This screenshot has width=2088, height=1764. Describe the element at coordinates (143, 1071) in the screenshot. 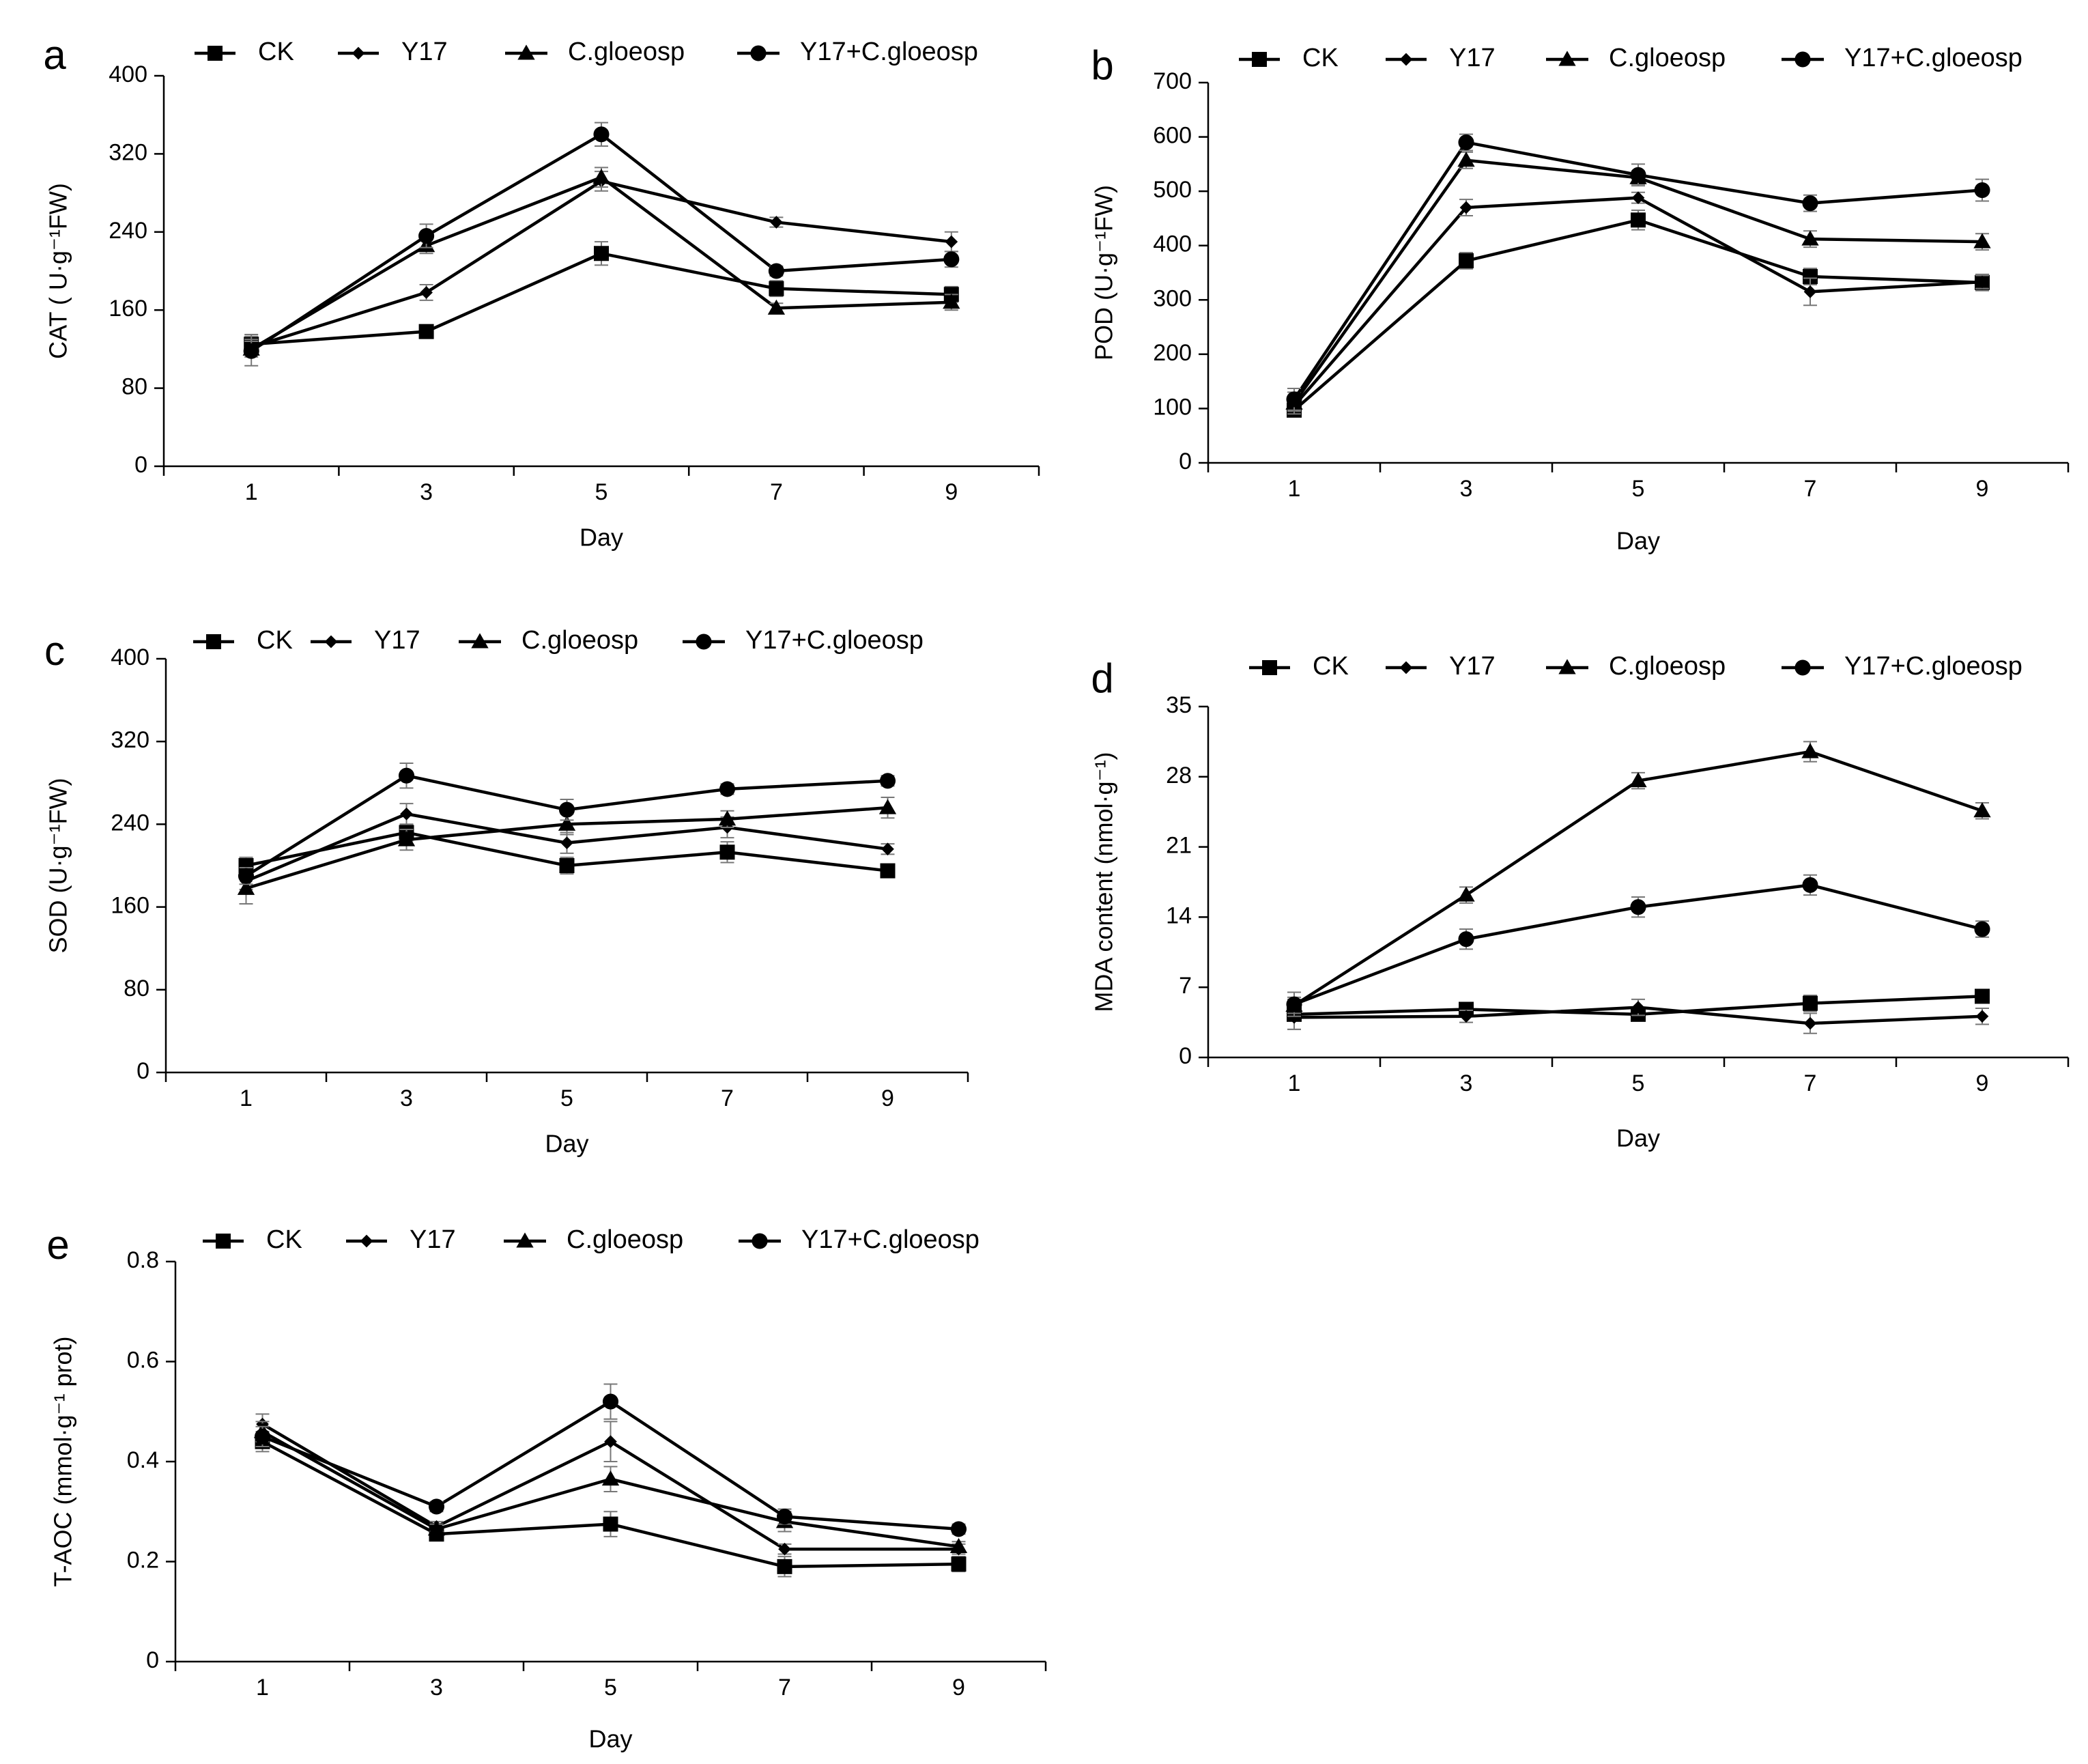

I see `y-tick-label-c: 0` at that location.